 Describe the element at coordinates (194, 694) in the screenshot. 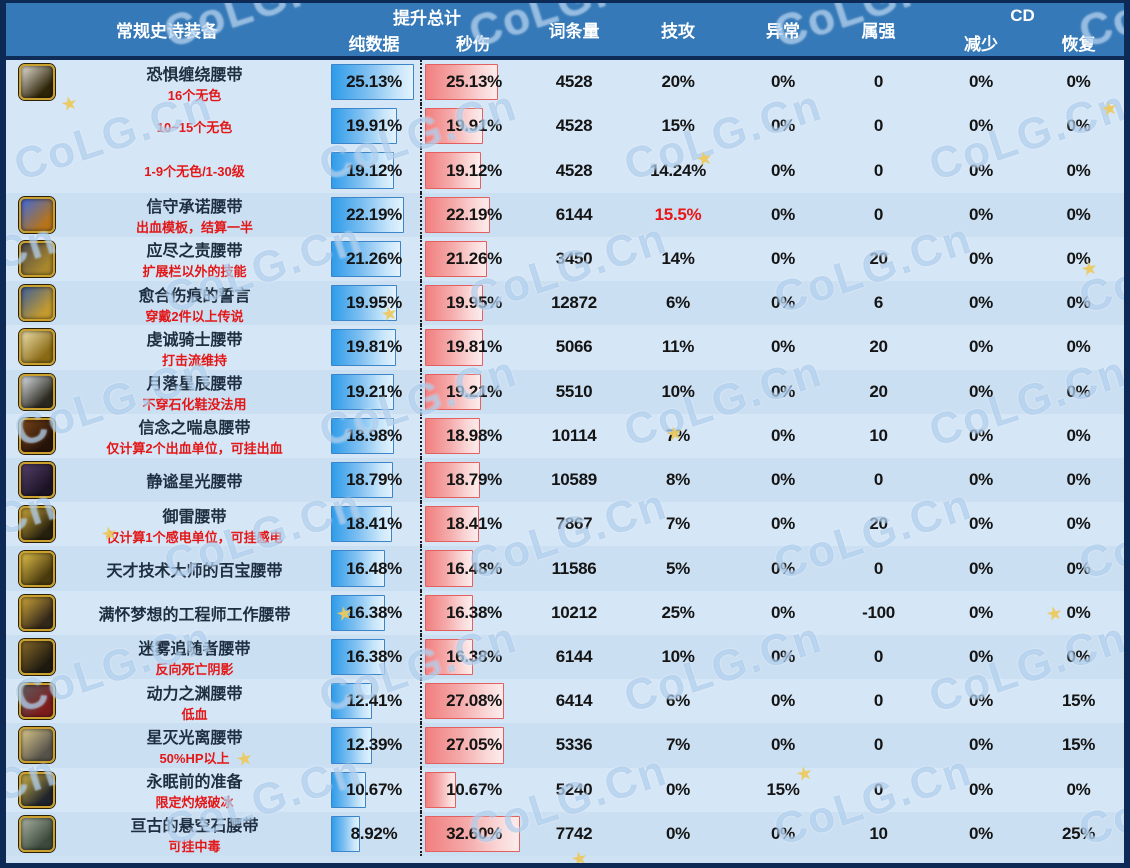

I see `equipment-name: 动力之渊腰带` at that location.